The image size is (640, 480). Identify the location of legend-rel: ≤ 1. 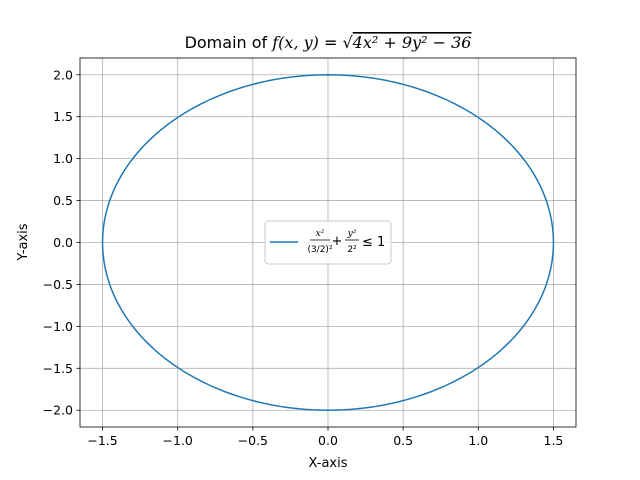
(373, 242).